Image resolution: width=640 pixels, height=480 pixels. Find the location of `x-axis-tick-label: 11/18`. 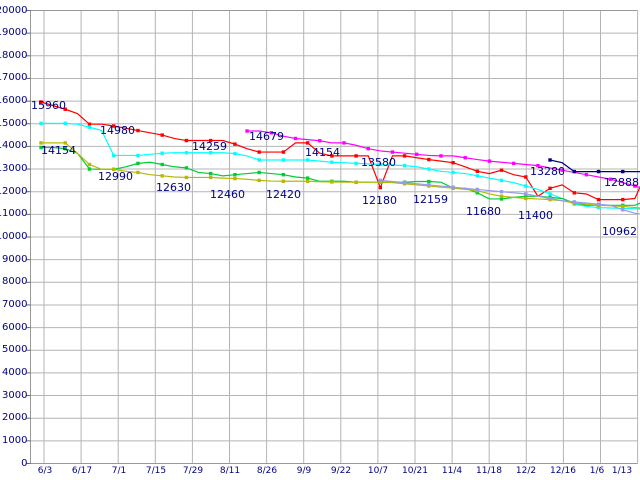

x-axis-tick-label: 11/18 is located at coordinates (489, 471).